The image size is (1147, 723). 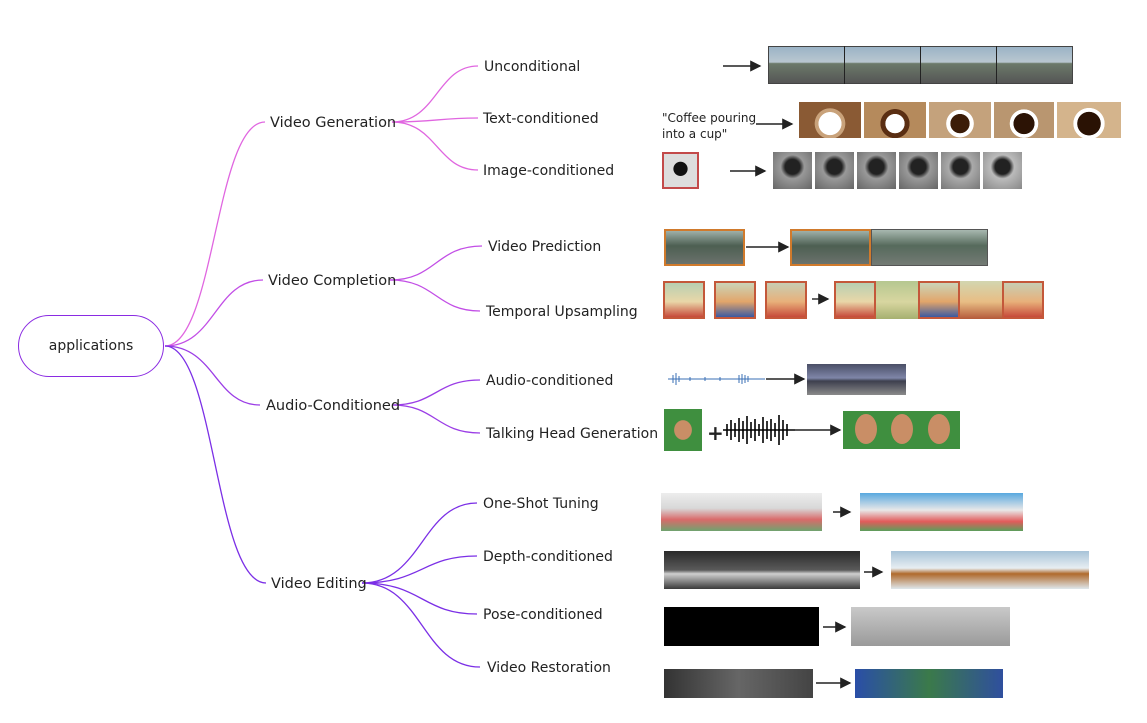 What do you see at coordinates (930, 626) in the screenshot?
I see `astronaut-frames` at bounding box center [930, 626].